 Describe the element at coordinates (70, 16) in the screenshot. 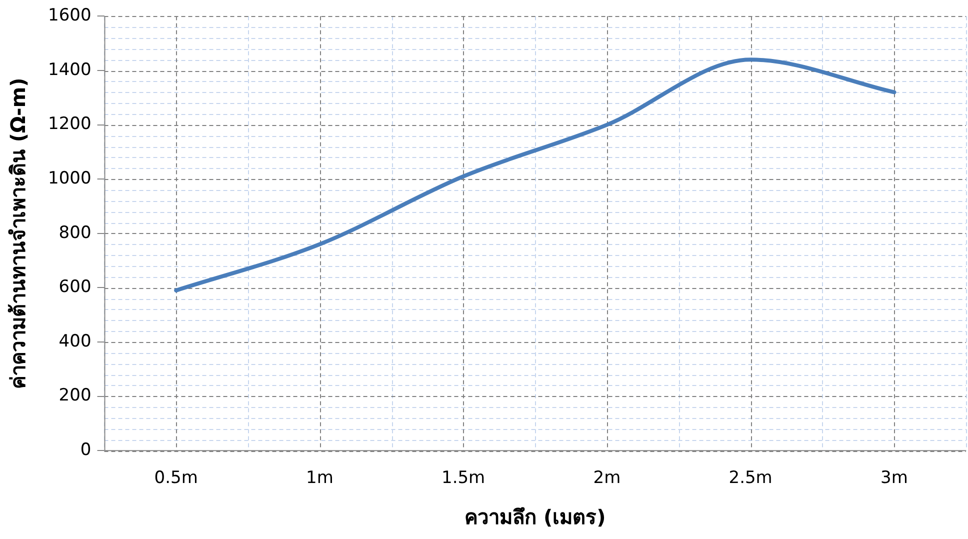

I see `y-tick-label: 1600` at that location.